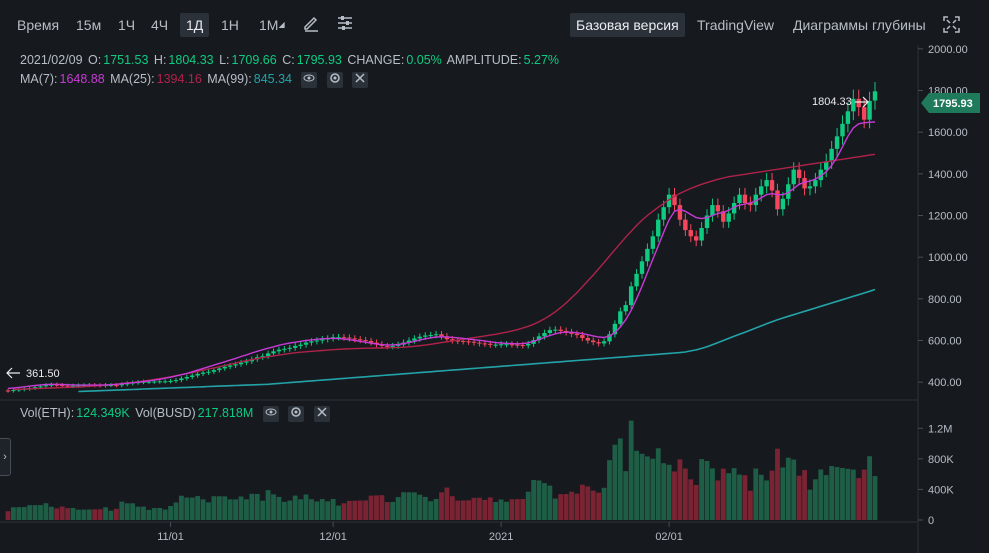 This screenshot has width=989, height=553. I want to click on time-label: Время, so click(38, 25).